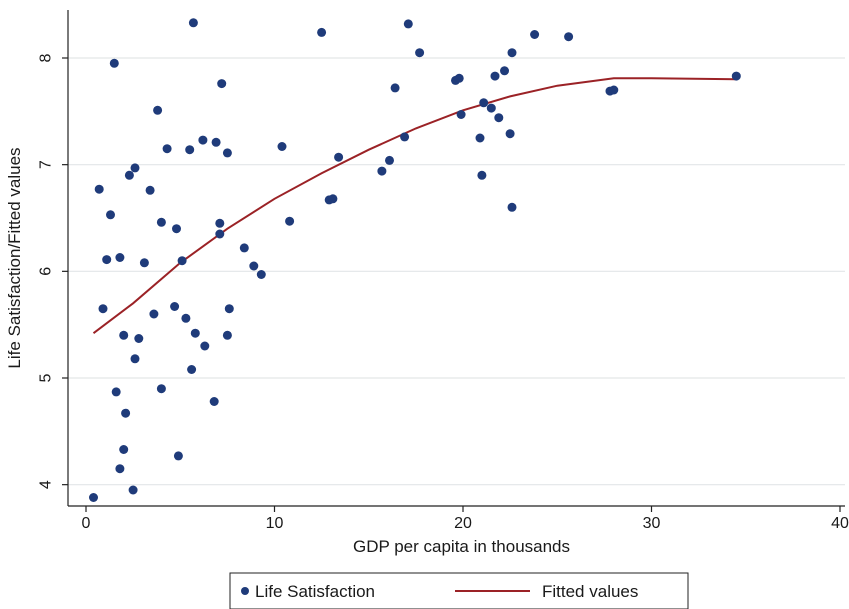  Describe the element at coordinates (46, 377) in the screenshot. I see `y-tick-label: 5` at that location.